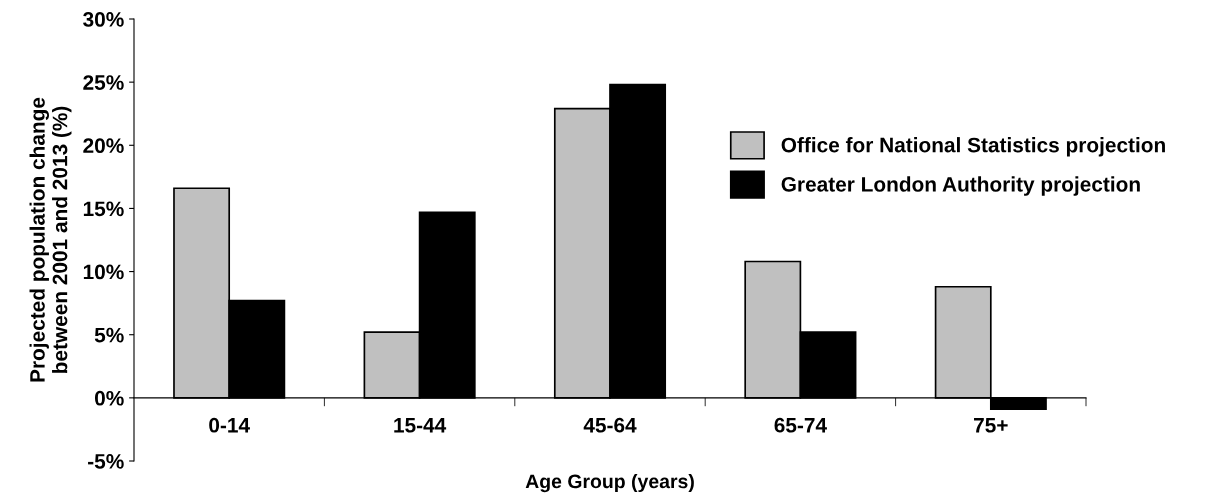  What do you see at coordinates (973, 147) in the screenshot?
I see `legend-label: Office for National Statistics projection` at bounding box center [973, 147].